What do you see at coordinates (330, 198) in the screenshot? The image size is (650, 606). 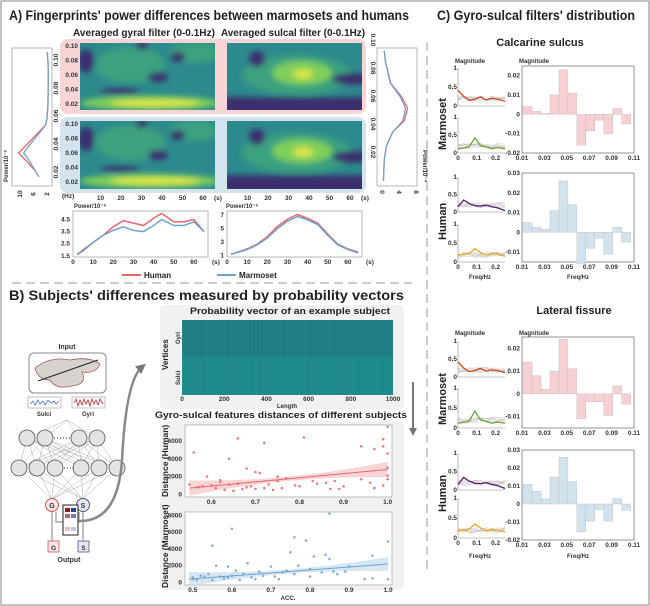 I see `heatmap-xtick: 50` at bounding box center [330, 198].